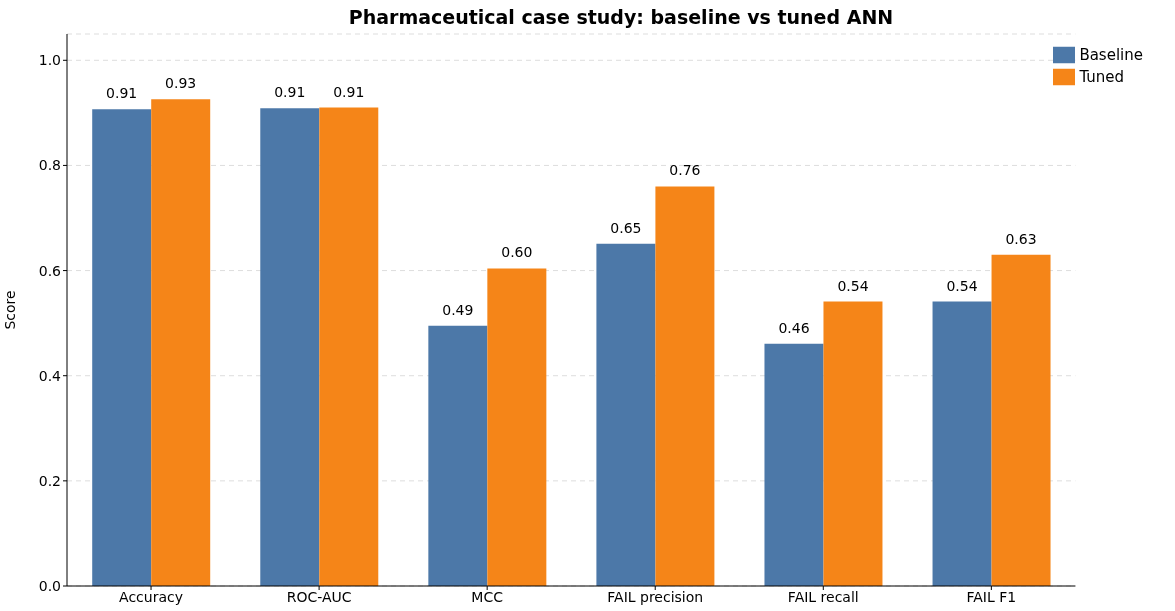 The height and width of the screenshot is (611, 1175). I want to click on data-label: 0.65, so click(626, 227).